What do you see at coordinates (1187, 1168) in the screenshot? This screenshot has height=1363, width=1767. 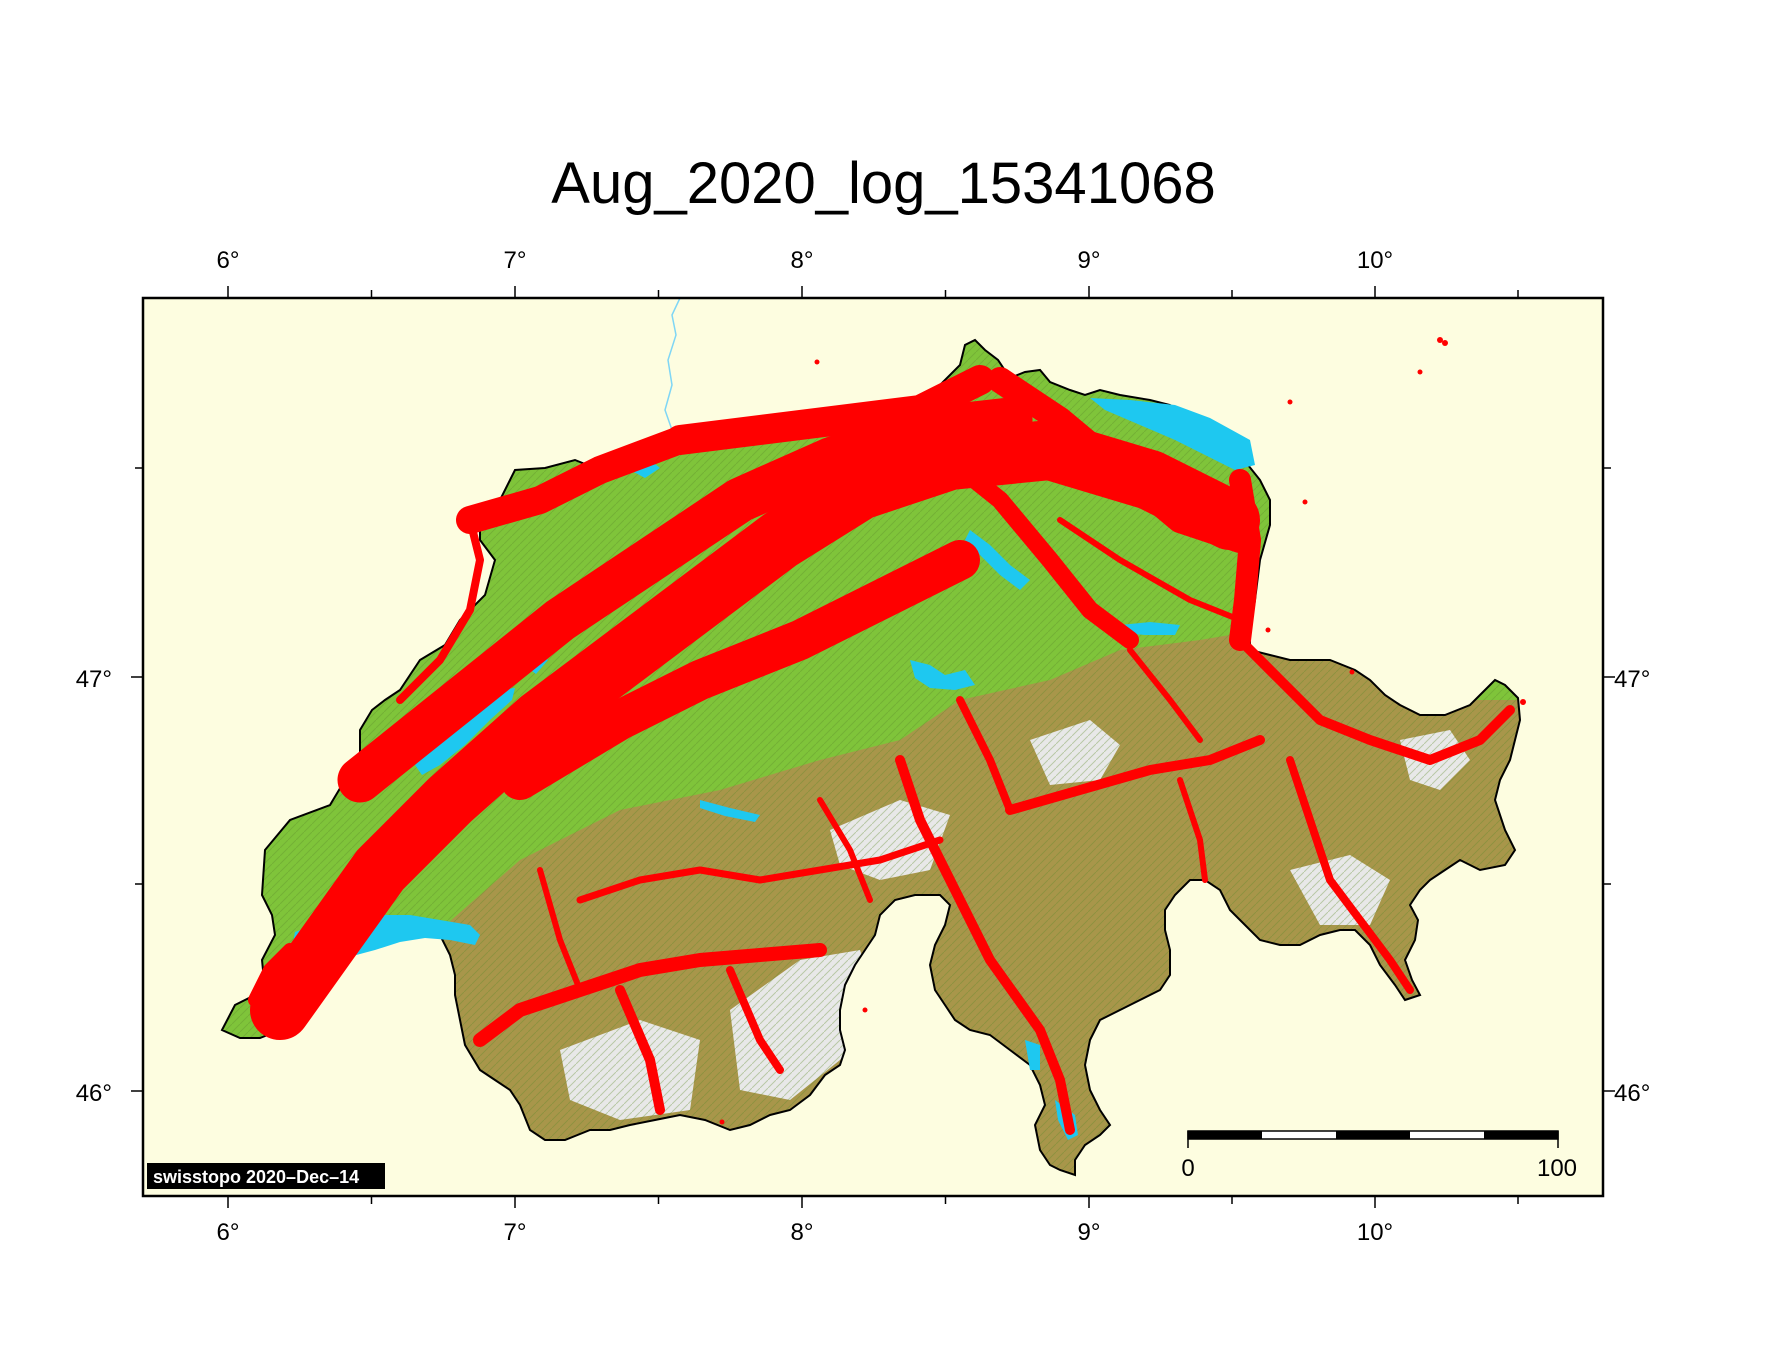 I see `scale-start-label: 0` at bounding box center [1187, 1168].